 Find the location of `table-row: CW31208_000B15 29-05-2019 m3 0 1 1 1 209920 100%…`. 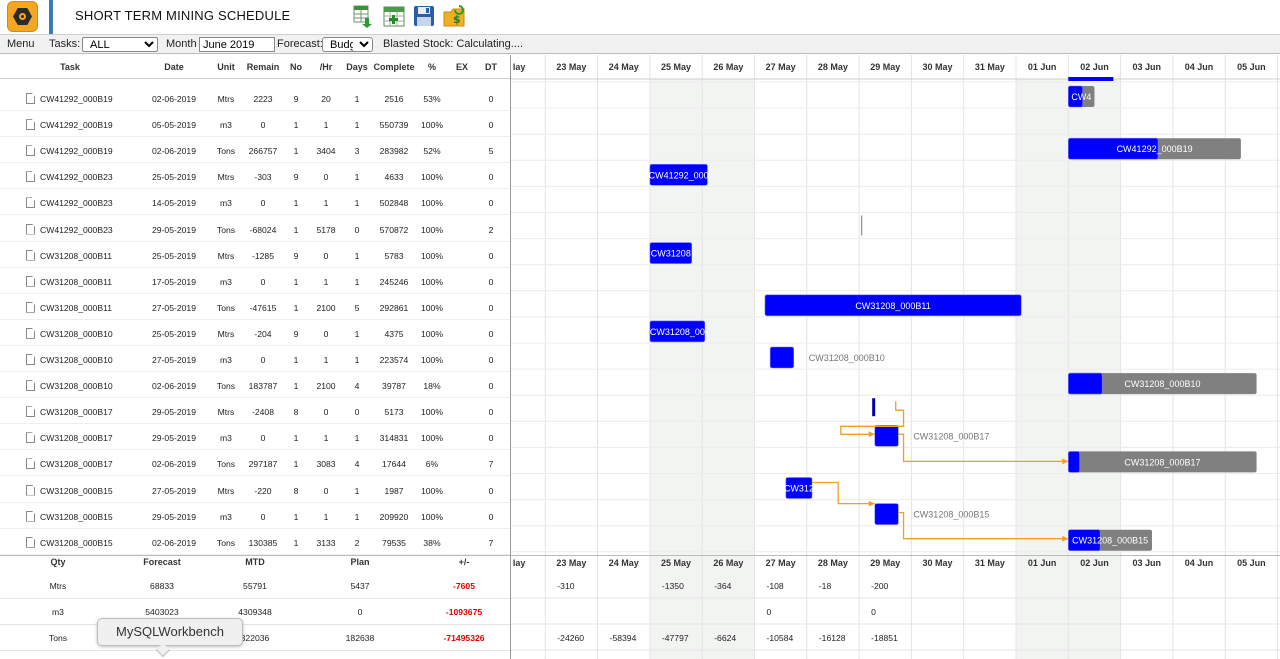

table-row: CW31208_000B15 29-05-2019 m3 0 1 1 1 209920 100%… is located at coordinates (255, 516).